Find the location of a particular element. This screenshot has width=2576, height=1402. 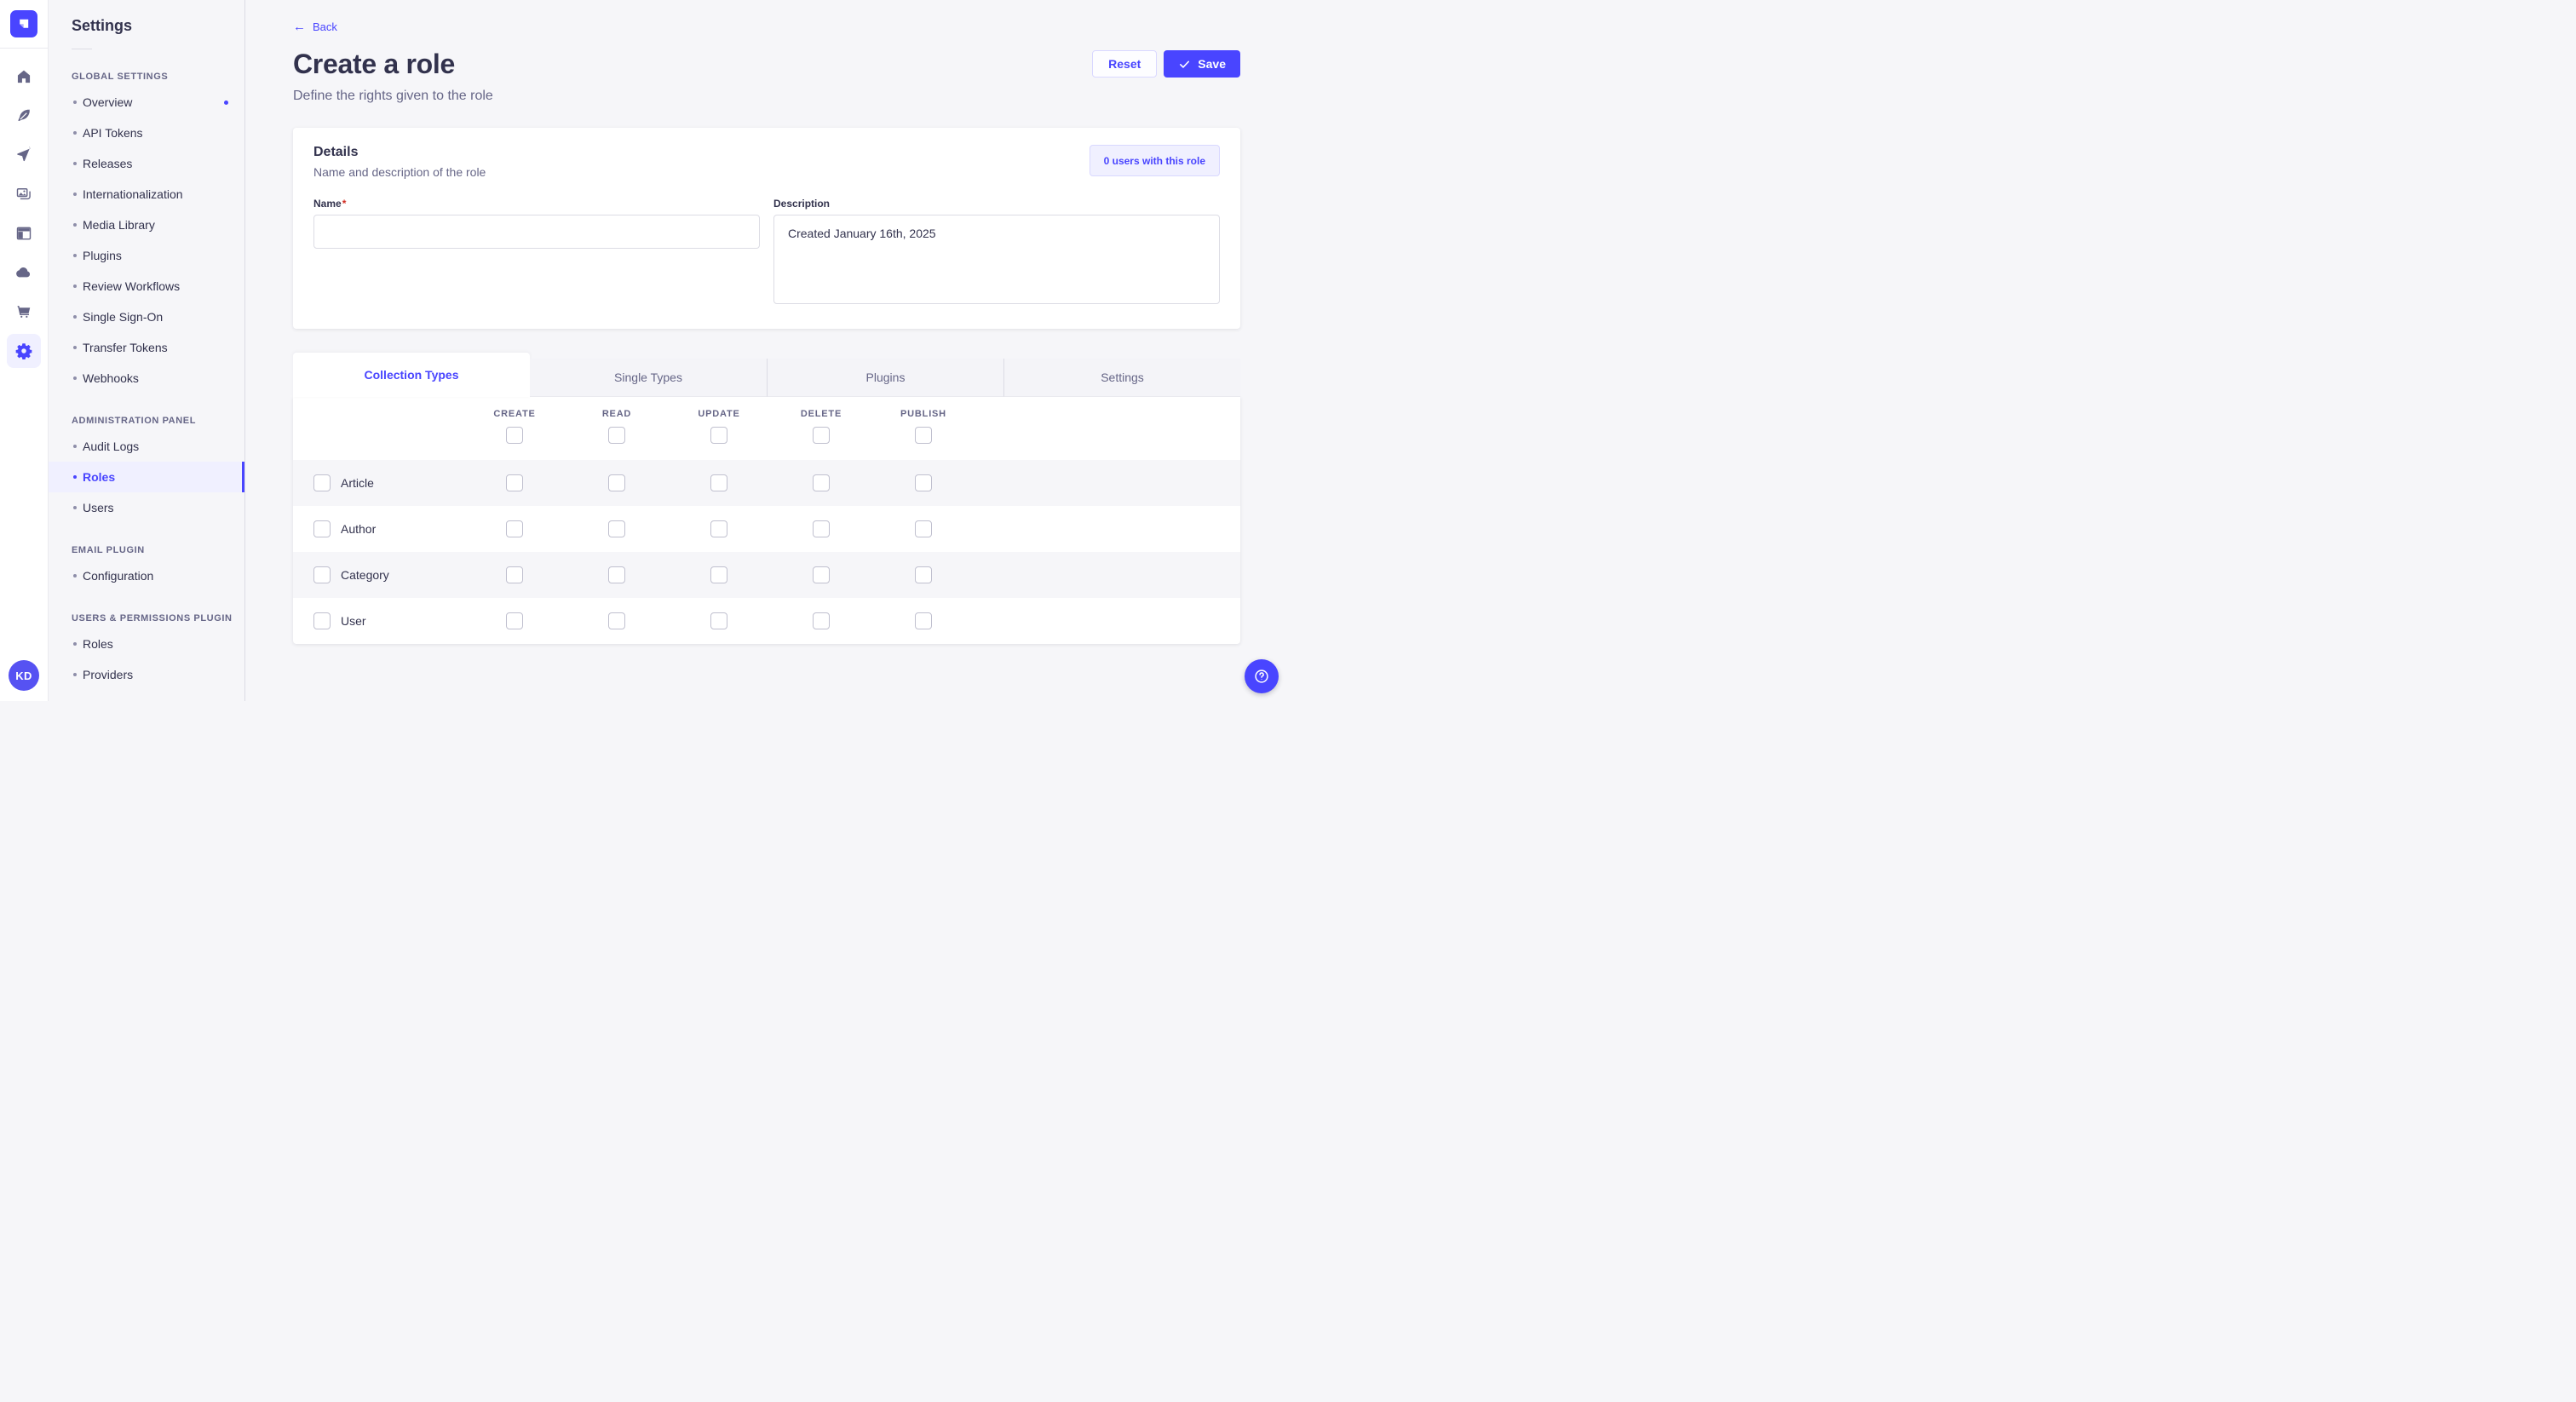

sidebar-item-review-workflows: Review Workflows is located at coordinates (147, 286).